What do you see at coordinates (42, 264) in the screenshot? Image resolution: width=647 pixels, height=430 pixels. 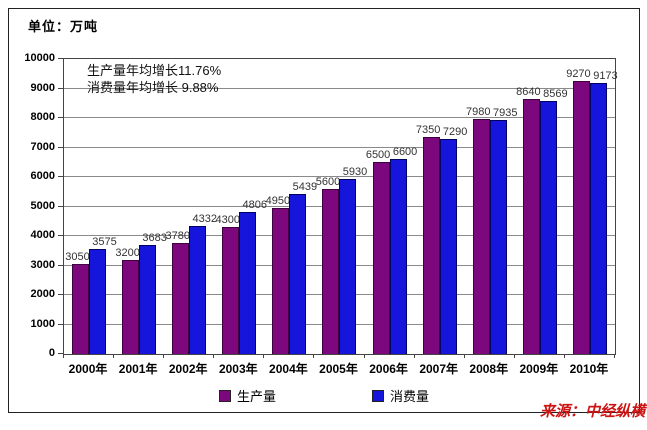 I see `y-axis-tick-label: 3000` at bounding box center [42, 264].